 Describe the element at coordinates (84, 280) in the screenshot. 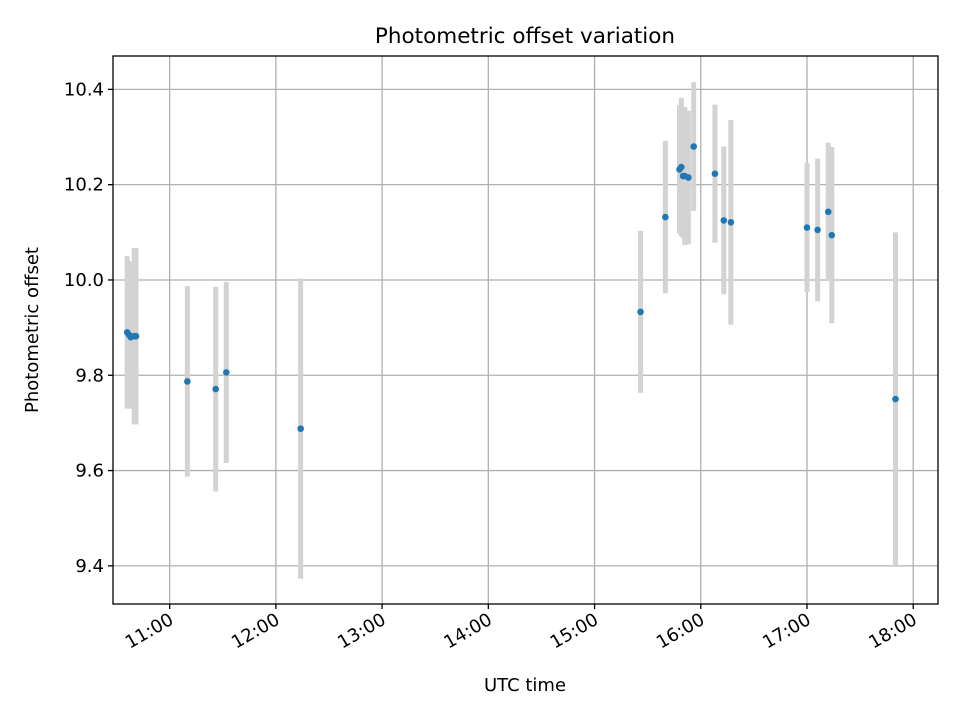

I see `y-tick-label: 10.0` at that location.